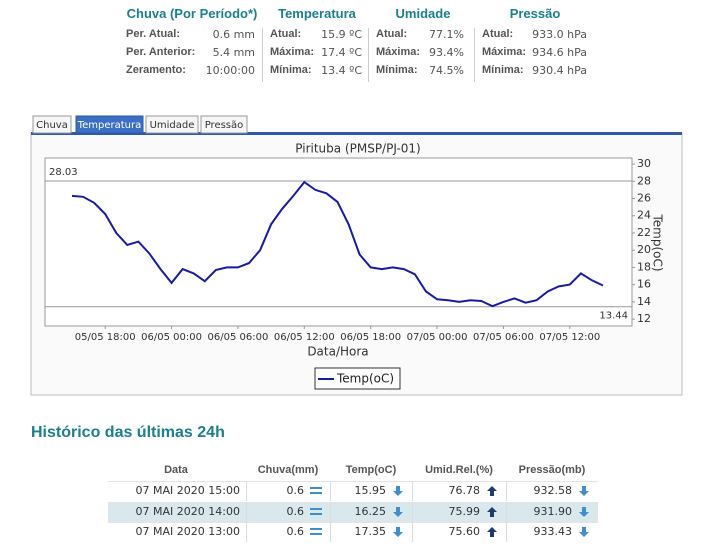 The image size is (715, 544). Describe the element at coordinates (644, 318) in the screenshot. I see `y-tick-label: 12` at that location.